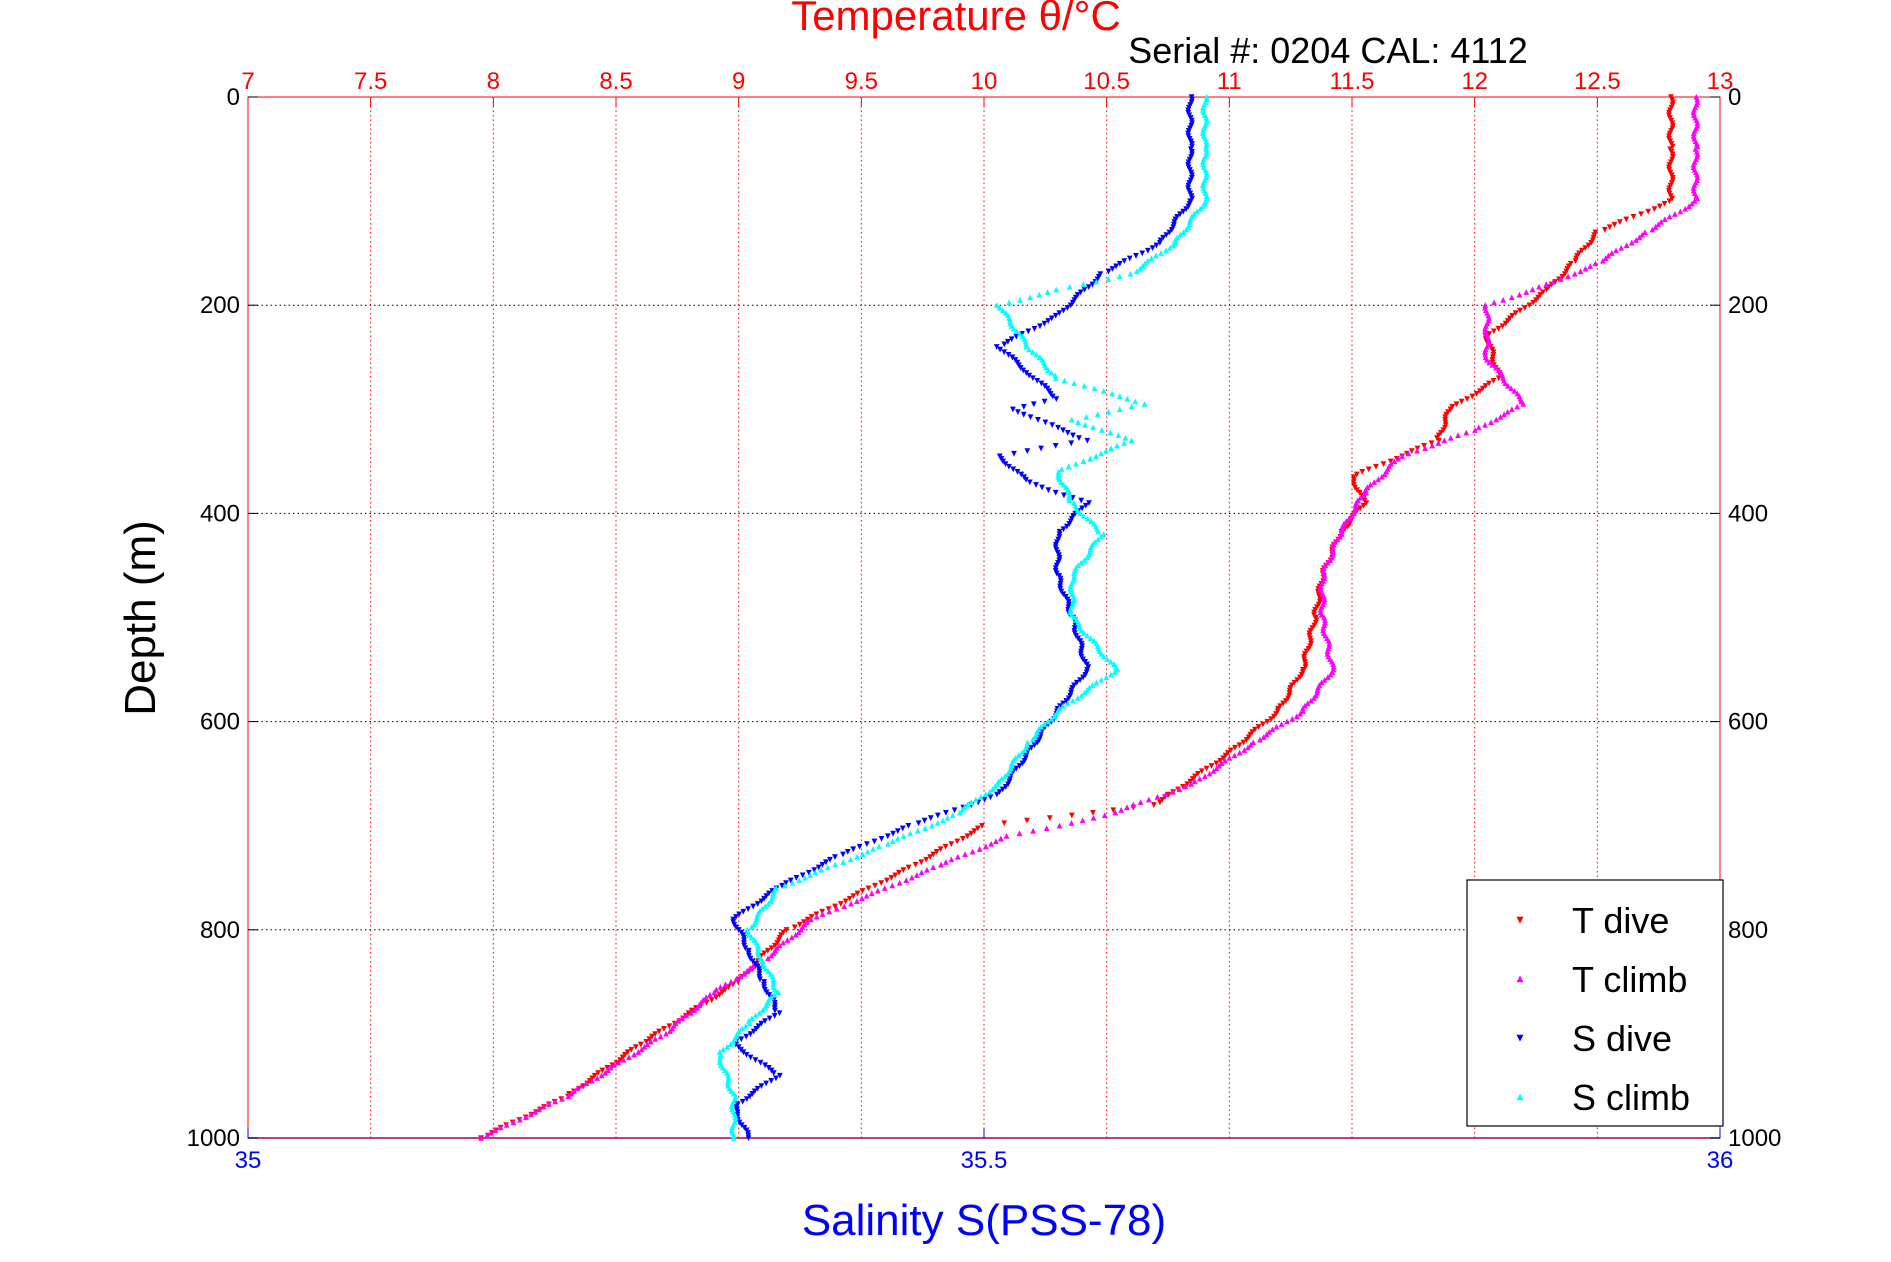 The height and width of the screenshot is (1262, 1891). What do you see at coordinates (233, 97) in the screenshot?
I see `depth-tick-label-left: 0` at bounding box center [233, 97].